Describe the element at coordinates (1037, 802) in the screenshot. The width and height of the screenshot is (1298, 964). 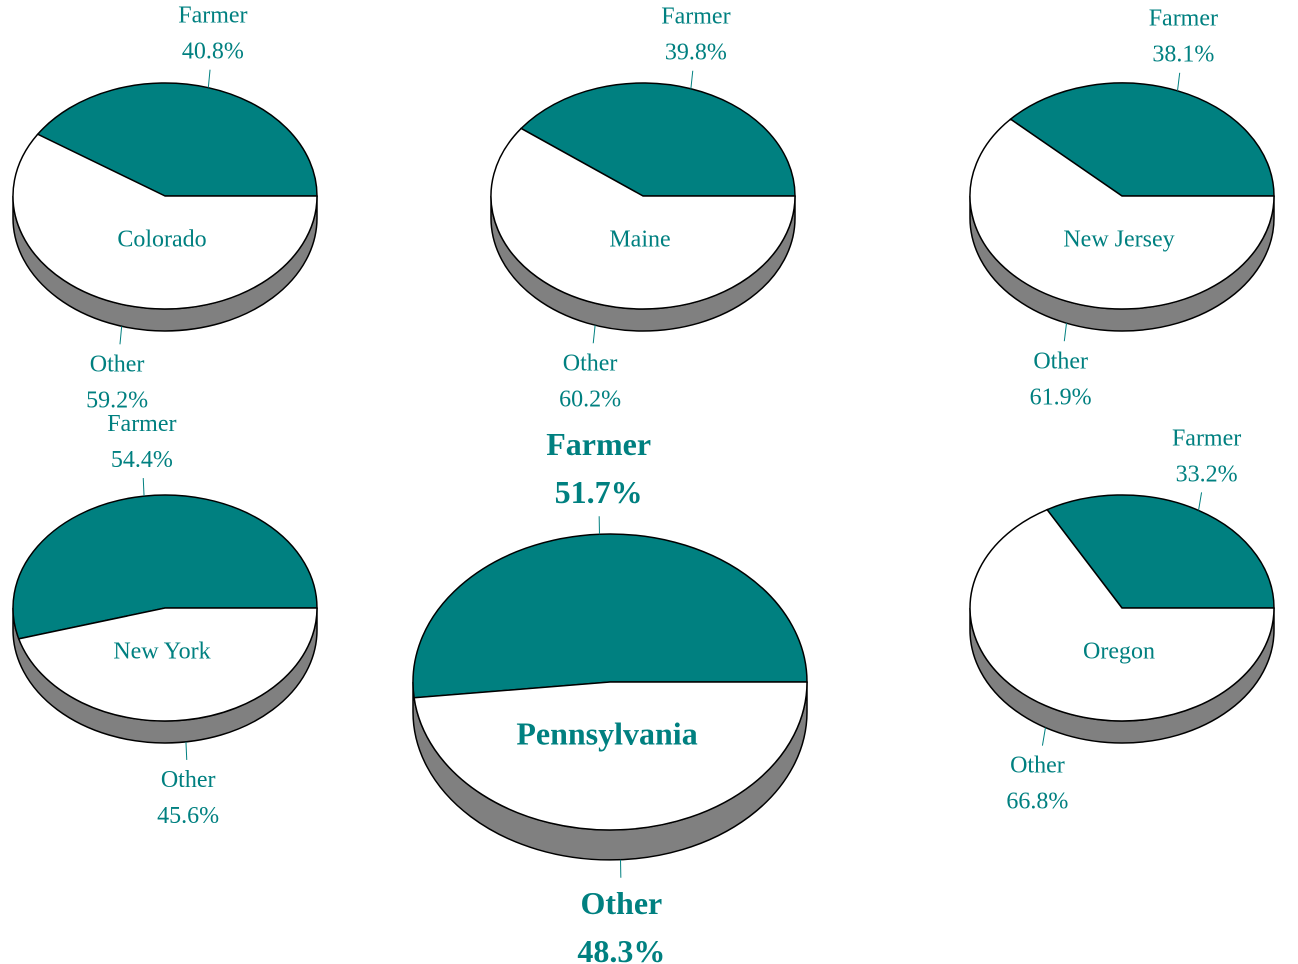
I see `value-label: 66.8%` at that location.